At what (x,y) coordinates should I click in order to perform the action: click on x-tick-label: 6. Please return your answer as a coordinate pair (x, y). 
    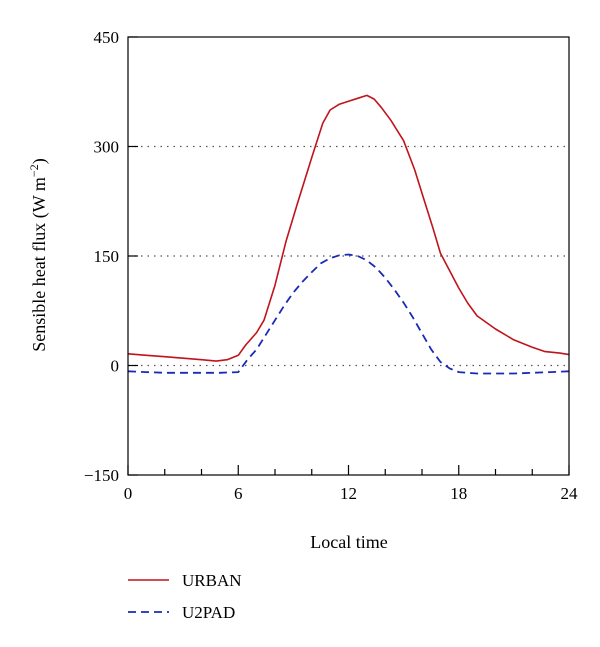
    Looking at the image, I should click on (238, 493).